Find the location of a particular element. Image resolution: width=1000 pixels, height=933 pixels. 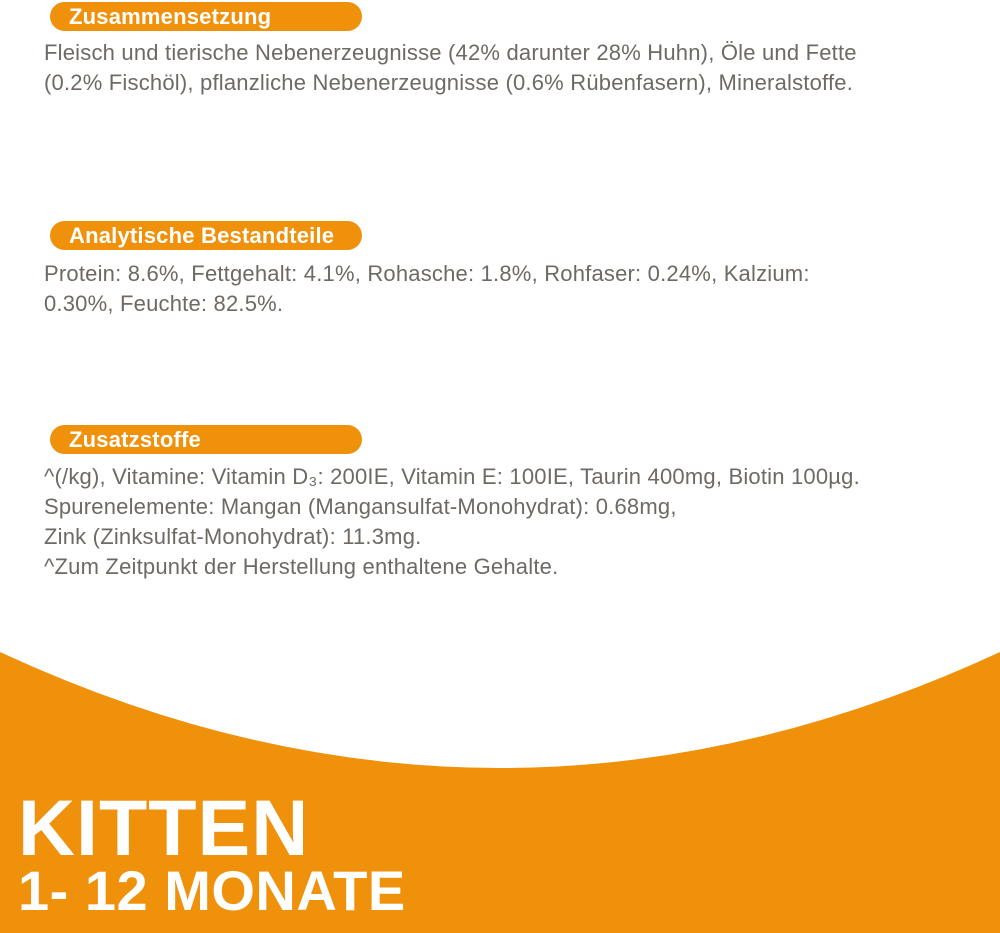

additives-section-badge: Zusatzstoffe is located at coordinates (206, 439).